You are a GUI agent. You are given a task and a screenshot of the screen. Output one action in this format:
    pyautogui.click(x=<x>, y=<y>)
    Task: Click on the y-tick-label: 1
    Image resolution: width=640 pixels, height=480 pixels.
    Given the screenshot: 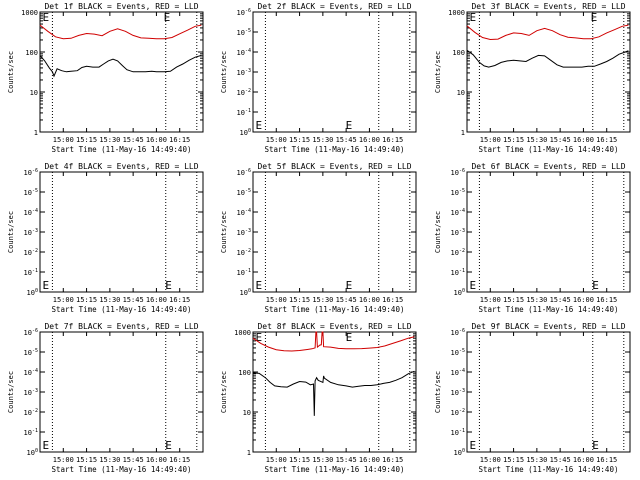 What is the action you would take?
    pyautogui.click(x=249, y=453)
    